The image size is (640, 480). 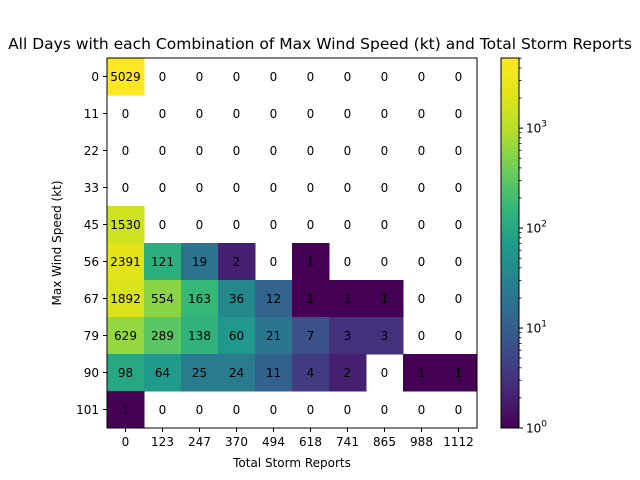 I want to click on x-tick-label: 370, so click(x=236, y=442).